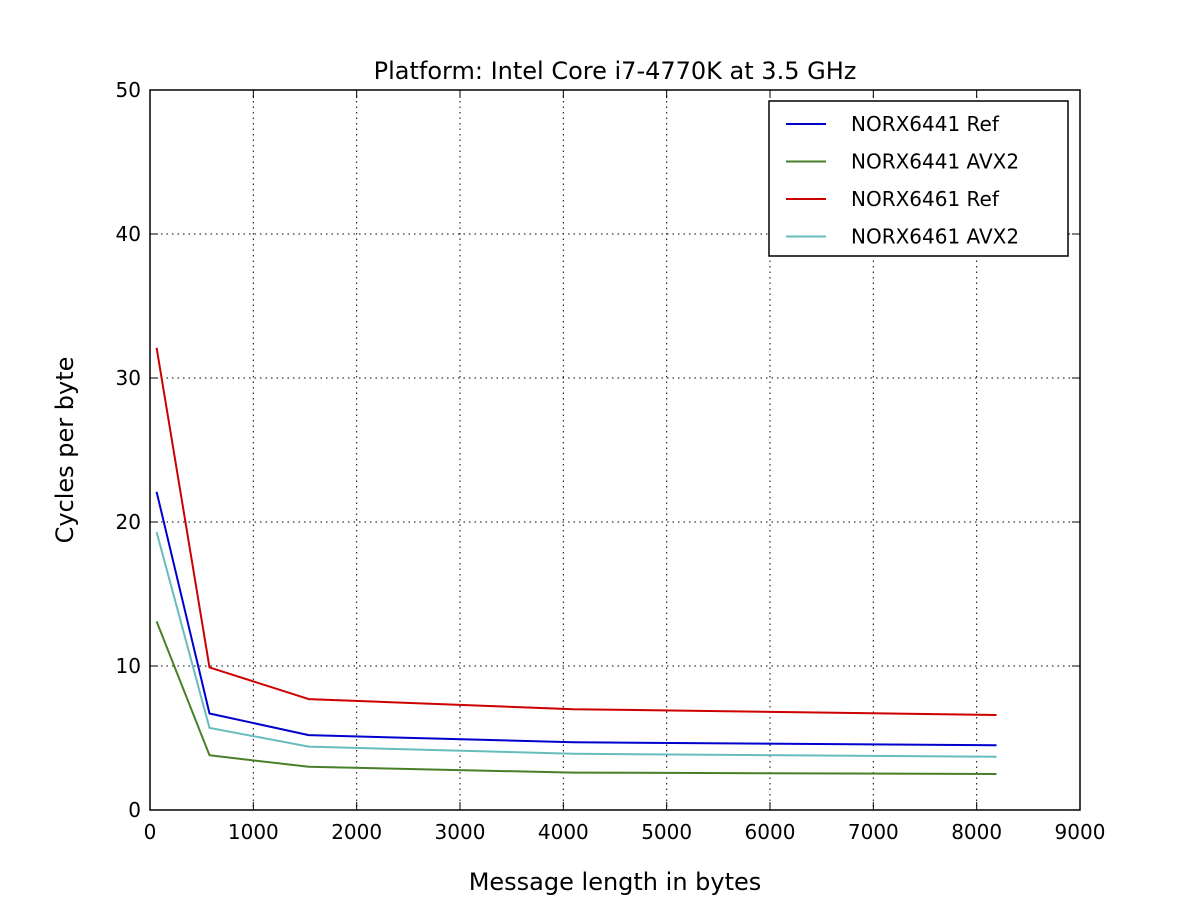  I want to click on x-tick-label: 9000, so click(1080, 832).